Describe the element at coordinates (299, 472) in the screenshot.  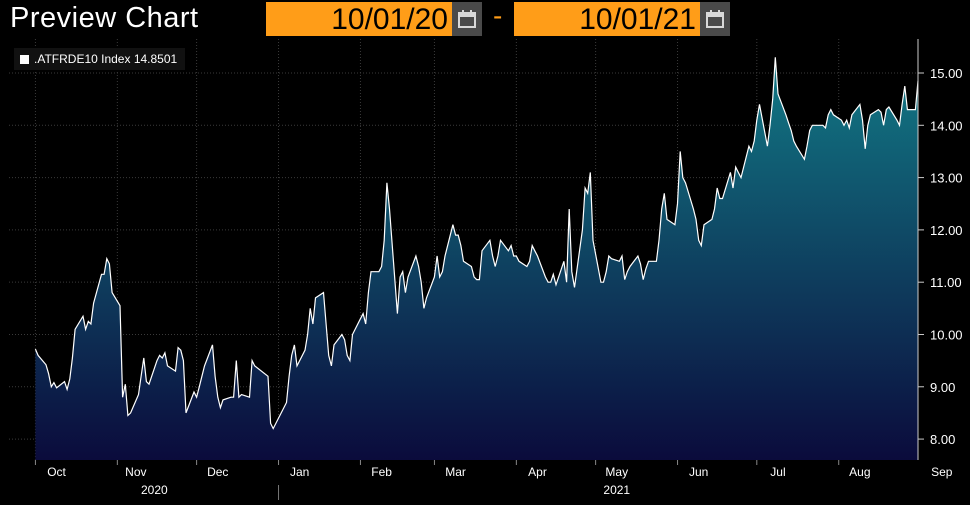
I see `x-tick-label: Jan` at that location.